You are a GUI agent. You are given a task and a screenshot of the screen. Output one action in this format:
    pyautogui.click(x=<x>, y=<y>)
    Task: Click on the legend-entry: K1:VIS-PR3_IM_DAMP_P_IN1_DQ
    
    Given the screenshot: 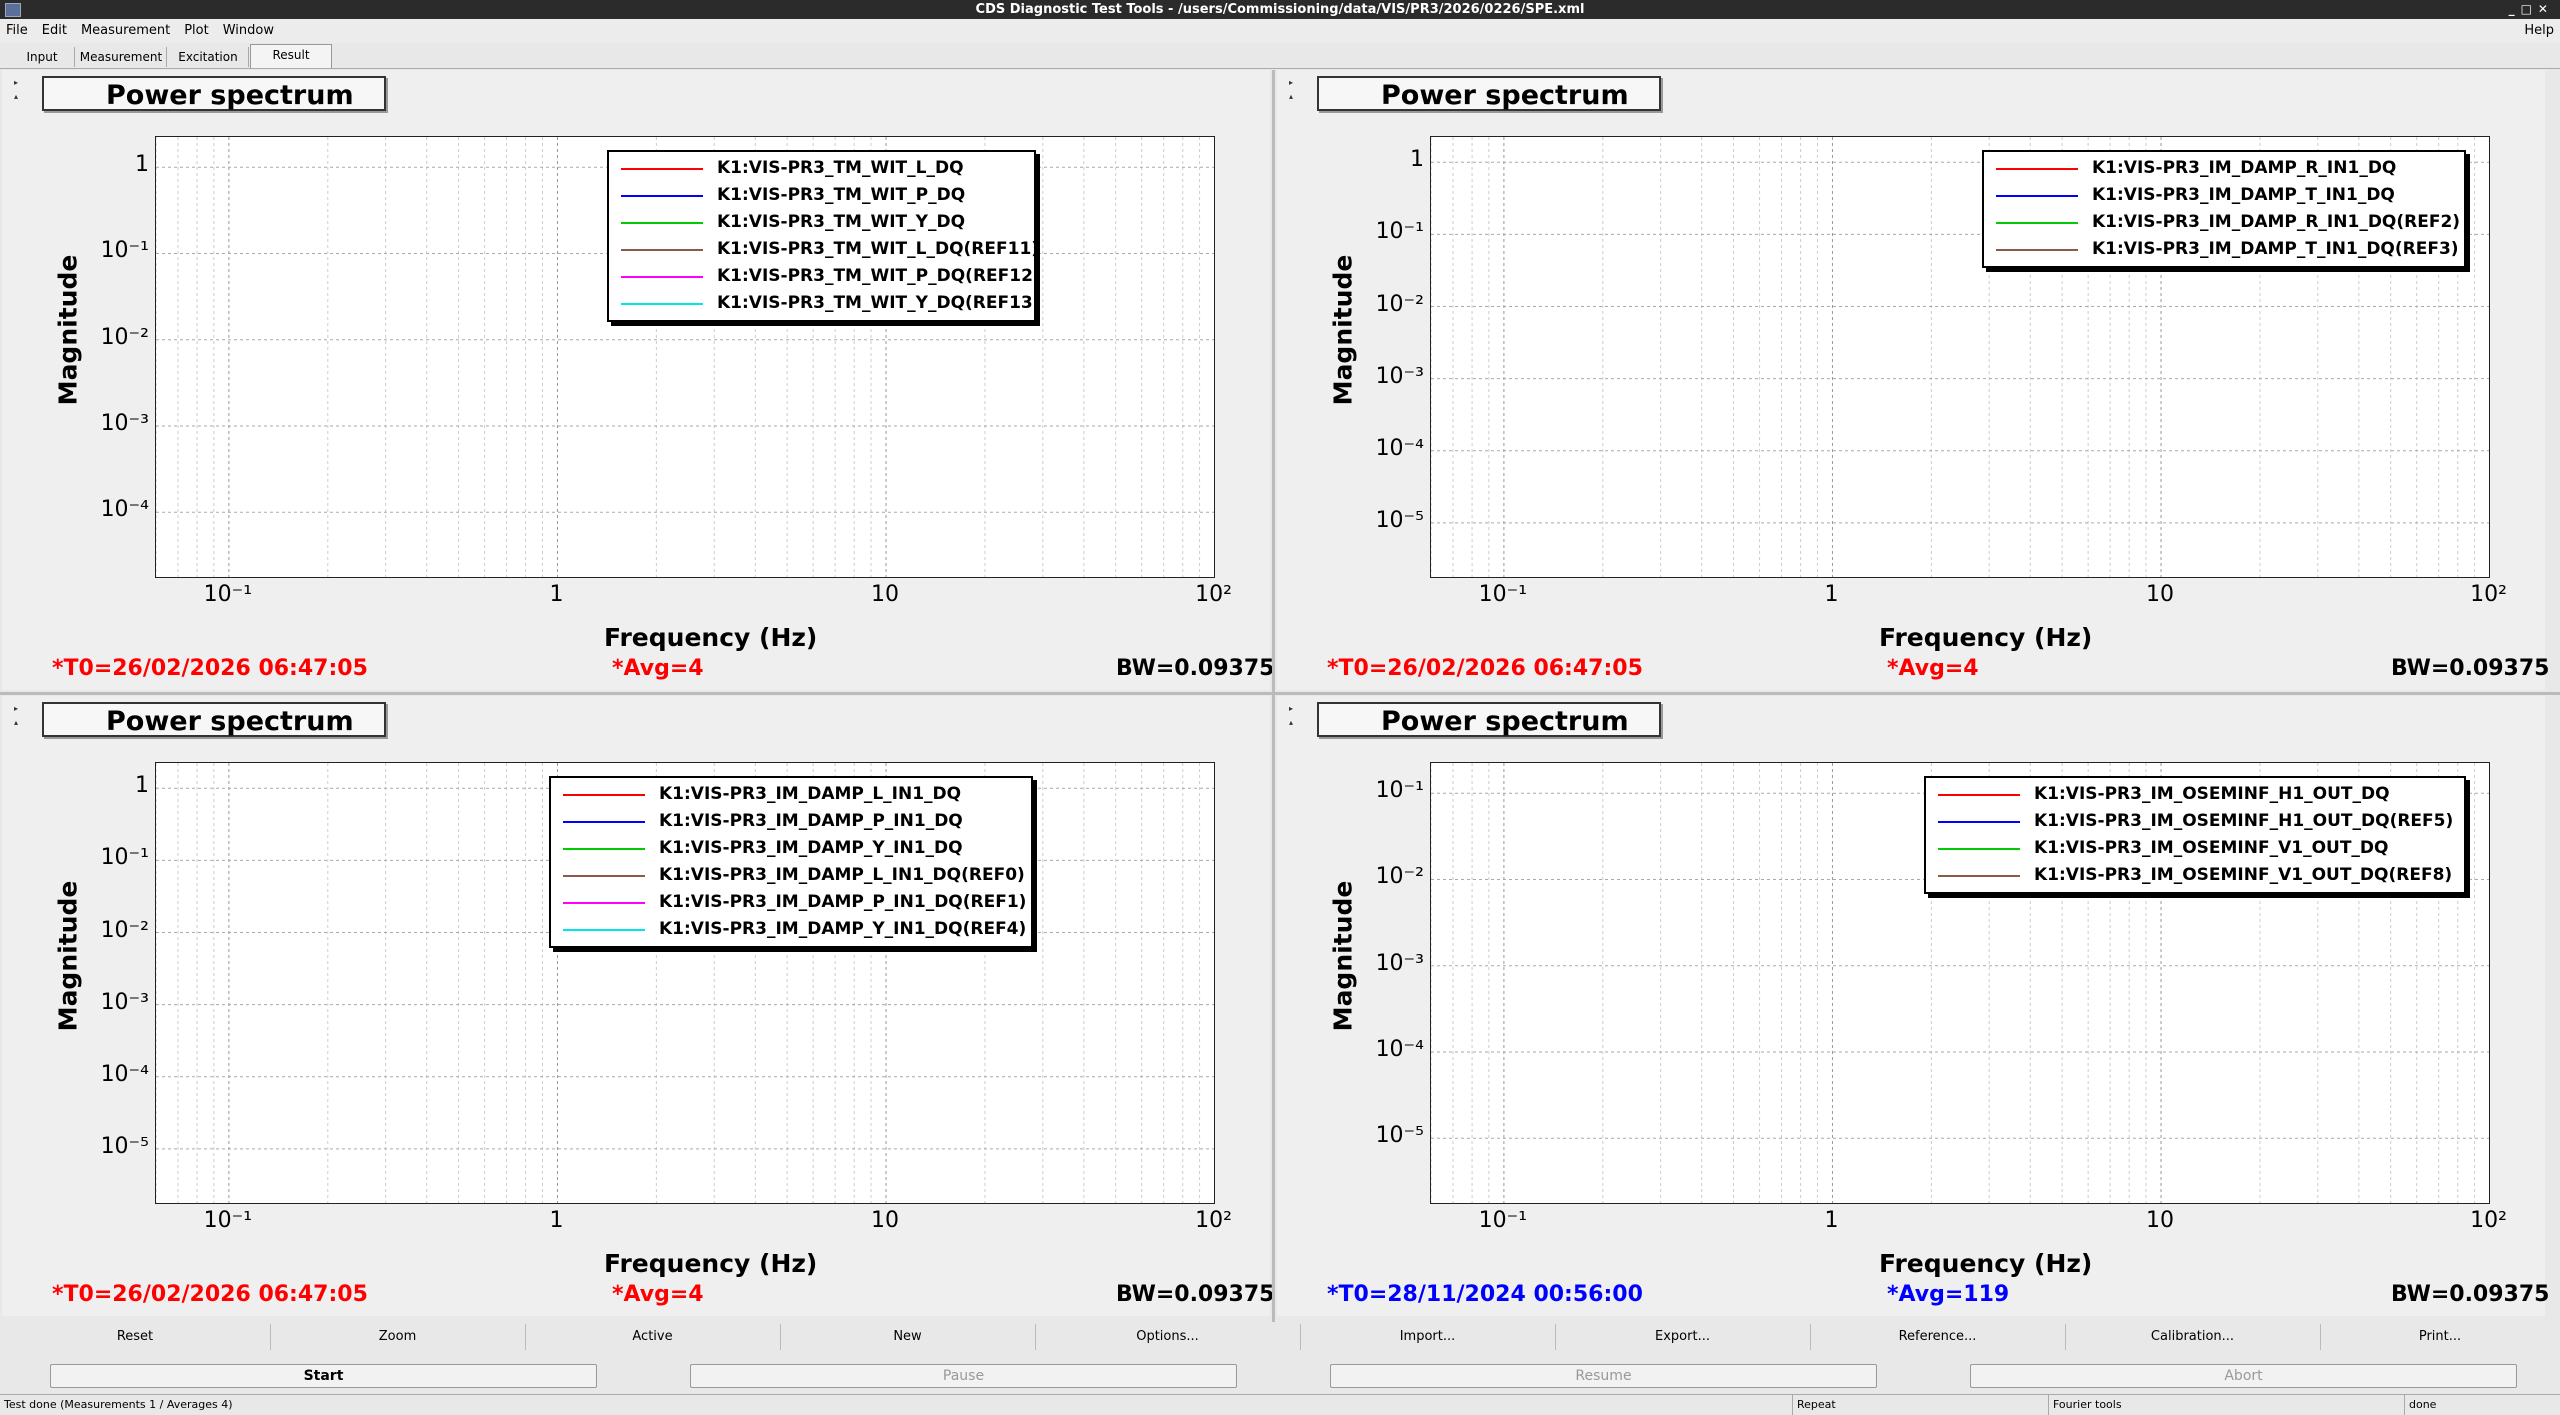 What is the action you would take?
    pyautogui.click(x=791, y=821)
    